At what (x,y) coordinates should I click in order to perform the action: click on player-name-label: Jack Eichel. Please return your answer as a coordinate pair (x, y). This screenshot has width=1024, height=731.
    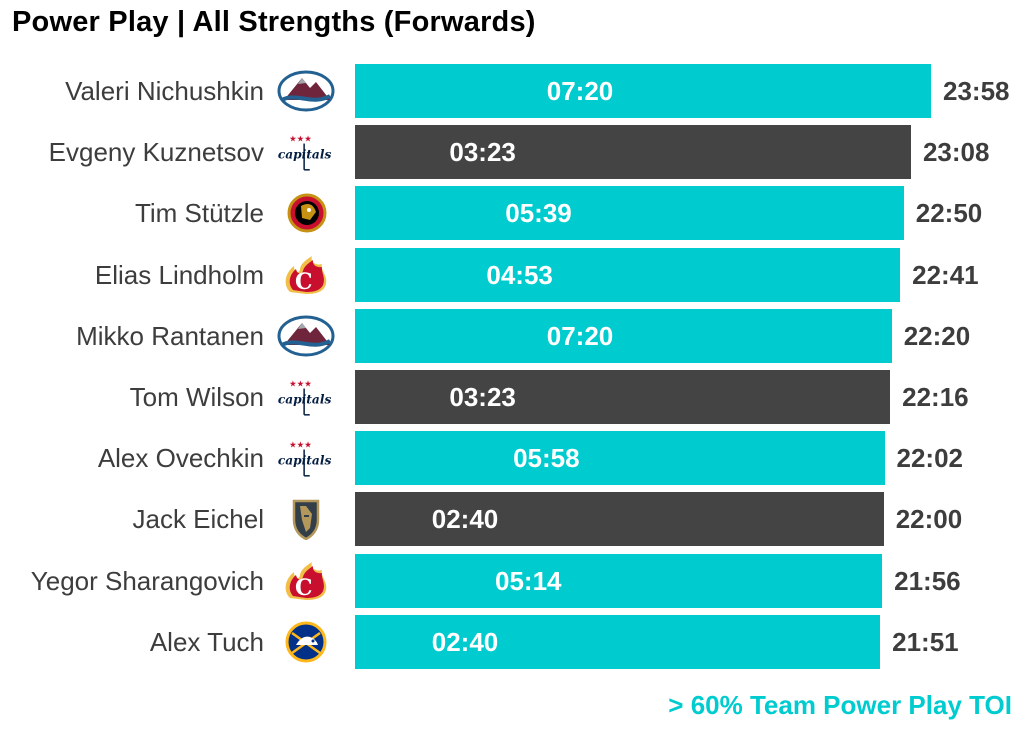
    Looking at the image, I should click on (198, 519).